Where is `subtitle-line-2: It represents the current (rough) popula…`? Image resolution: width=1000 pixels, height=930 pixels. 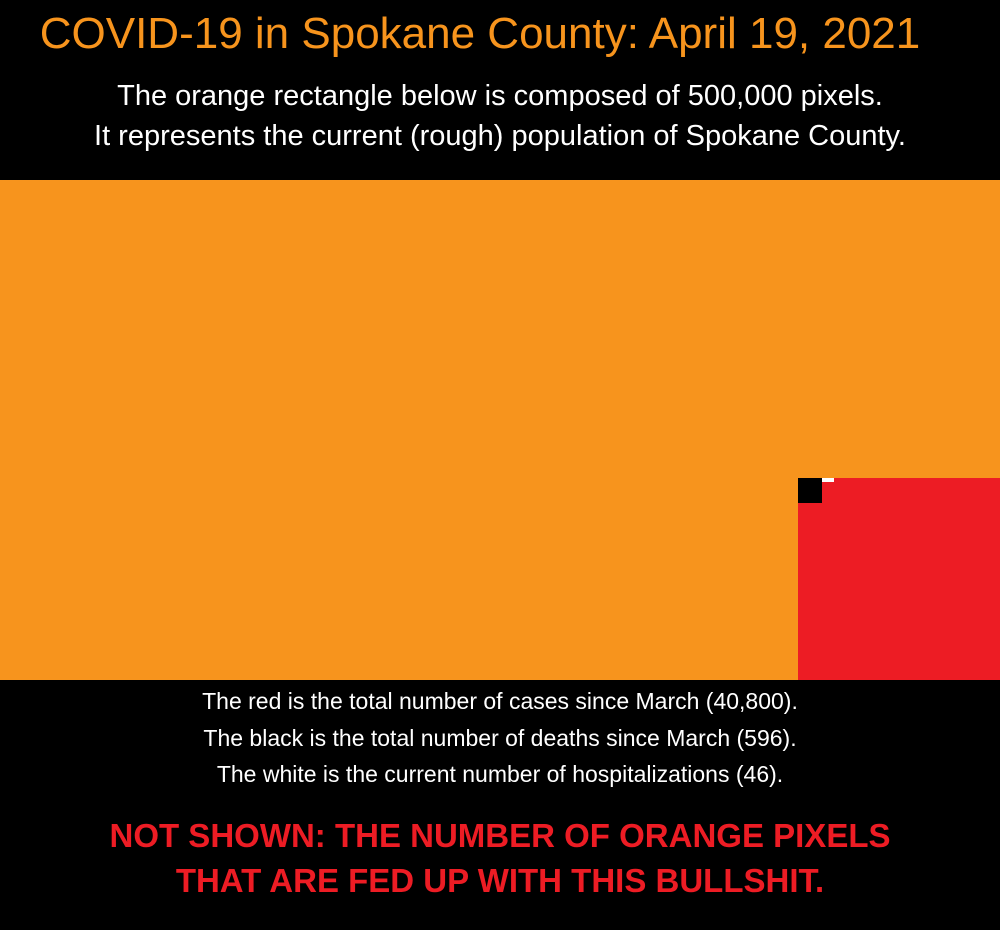 subtitle-line-2: It represents the current (rough) popula… is located at coordinates (500, 136).